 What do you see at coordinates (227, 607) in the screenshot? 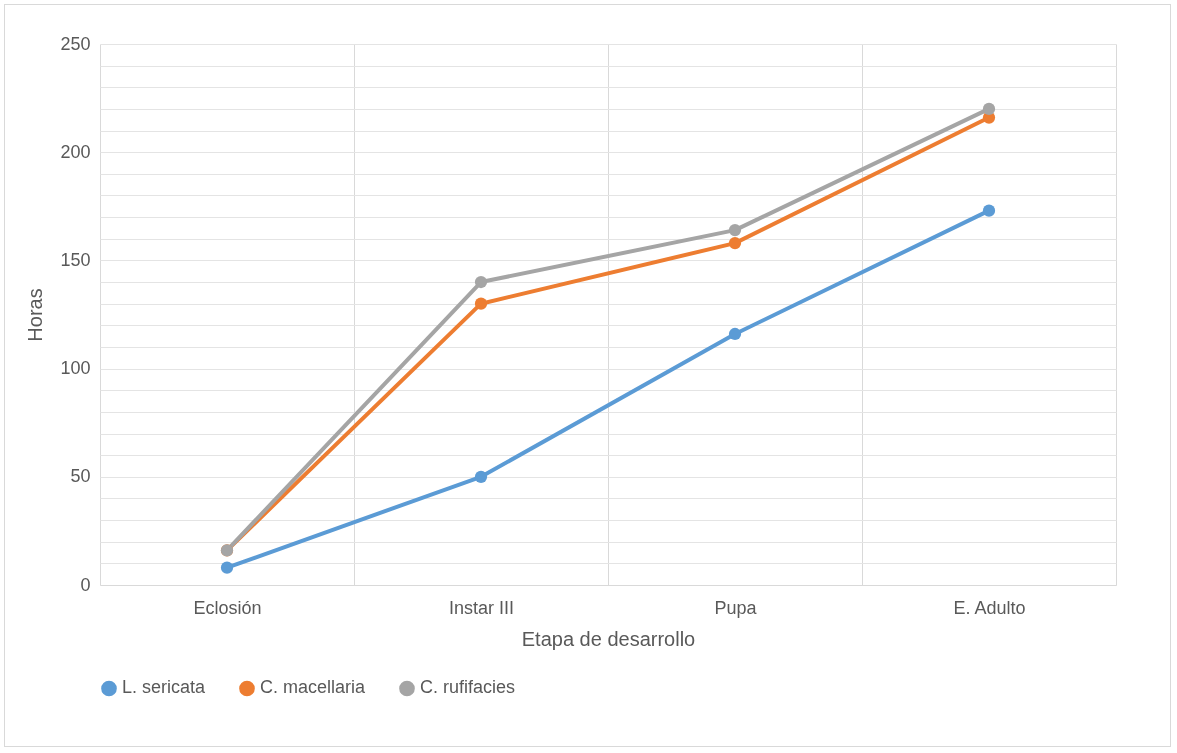
I see `x-tick-label: Eclosión` at bounding box center [227, 607].